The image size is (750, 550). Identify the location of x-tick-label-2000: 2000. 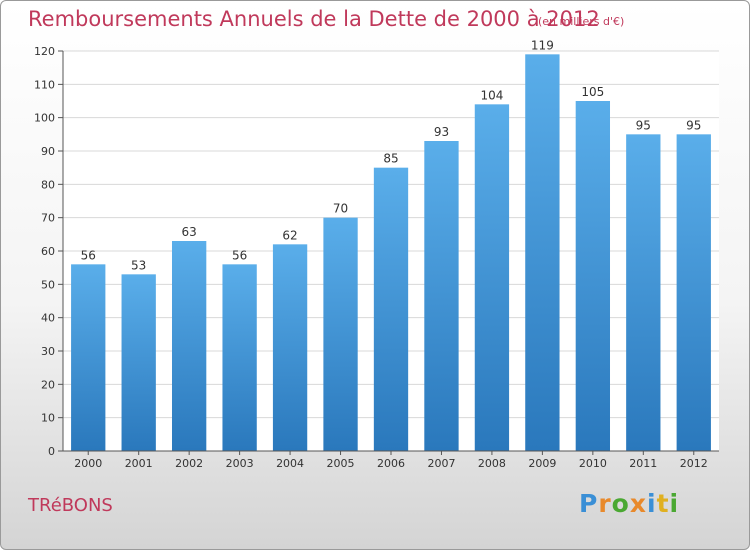
(88, 463).